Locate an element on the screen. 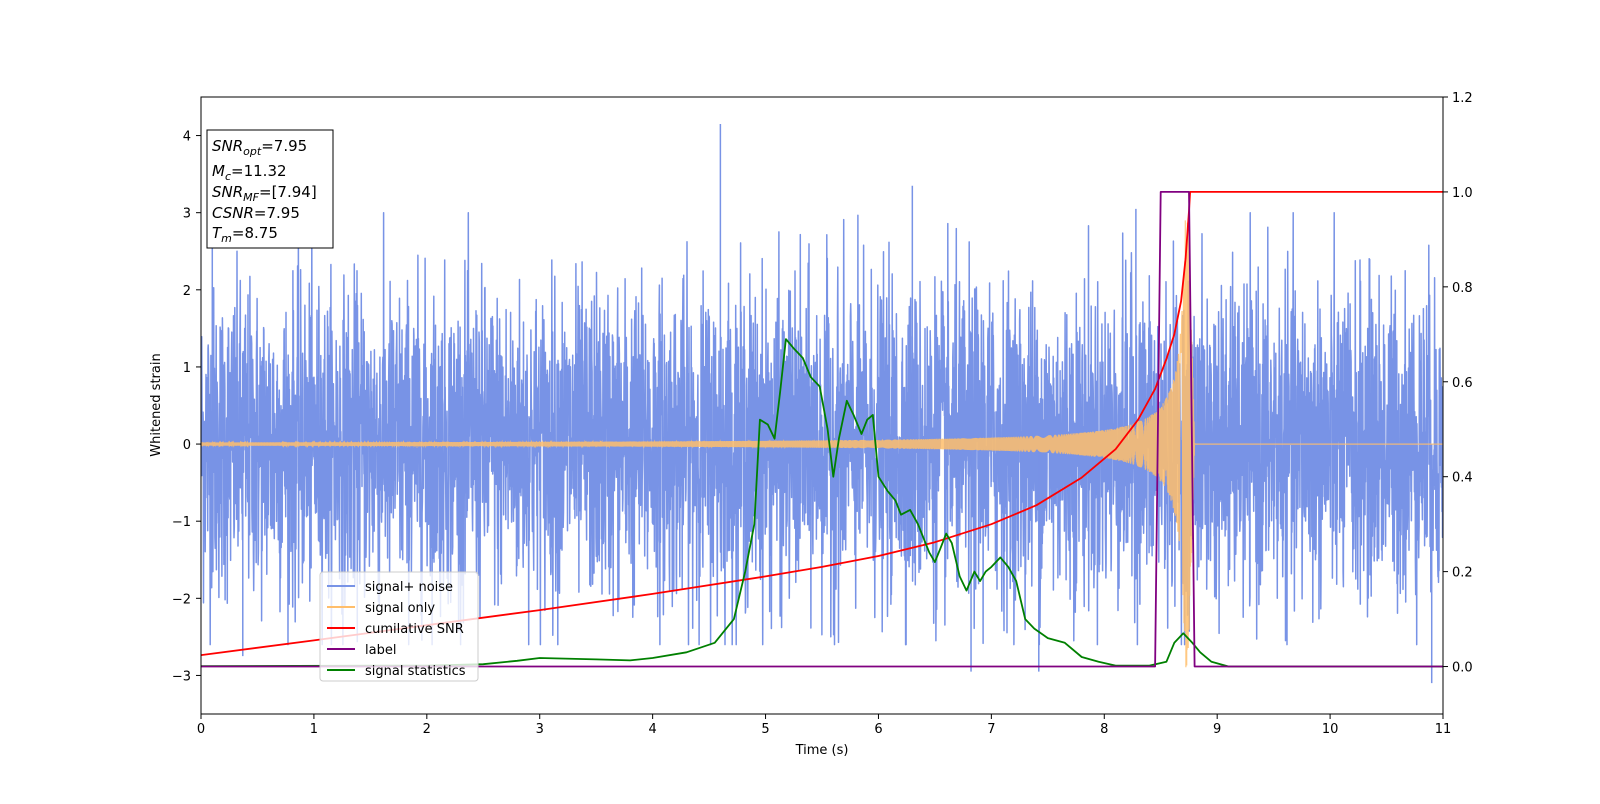 The image size is (1600, 804). legend-label: label is located at coordinates (380, 650).